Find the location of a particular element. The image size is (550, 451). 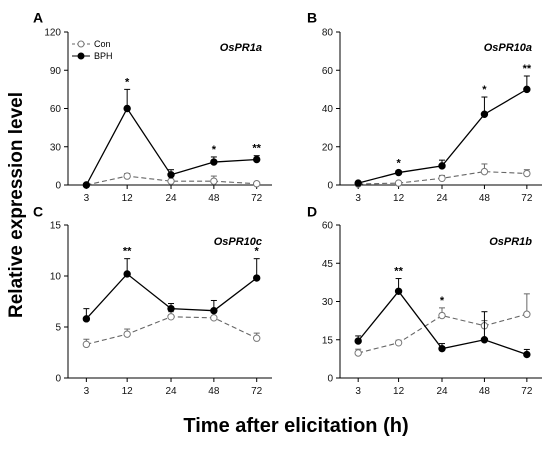

panel-letter: C is located at coordinates (38, 212).